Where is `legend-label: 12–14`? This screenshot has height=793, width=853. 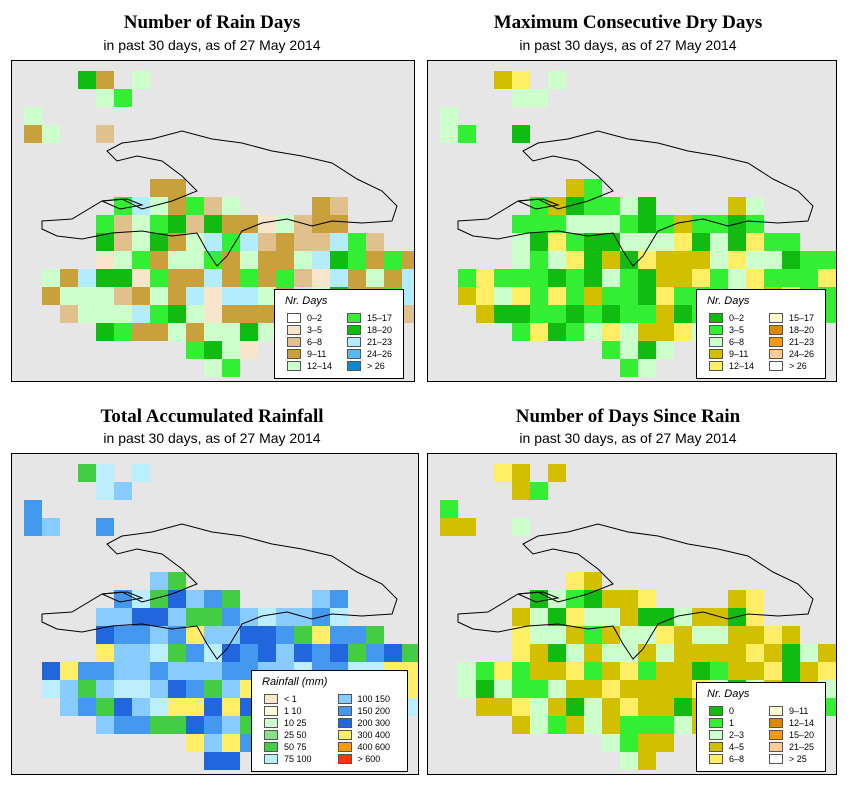
legend-label: 12–14 is located at coordinates (802, 723).